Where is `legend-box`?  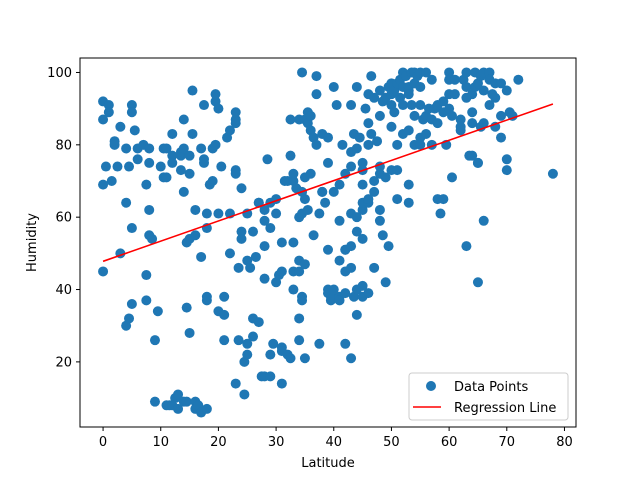 legend-box is located at coordinates (488, 396).